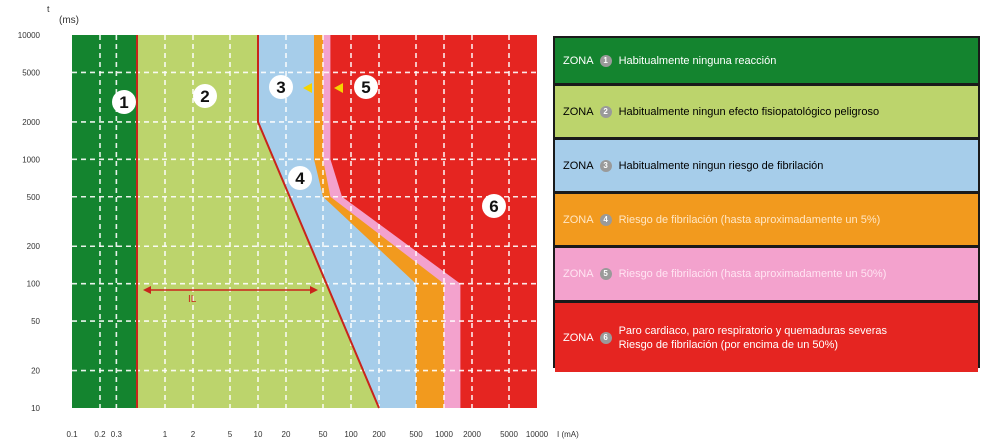 The image size is (984, 445). What do you see at coordinates (147, 290) in the screenshot?
I see `il-arrow-head-left` at bounding box center [147, 290].